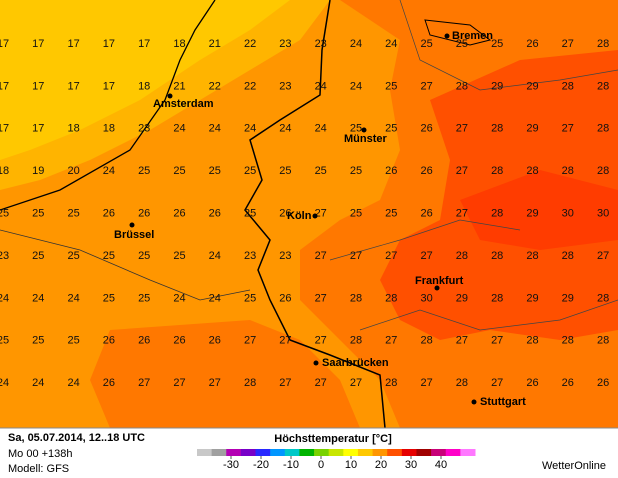 Image resolution: width=618 pixels, height=478 pixels. I want to click on legend-tick-label: -20, so click(261, 465).